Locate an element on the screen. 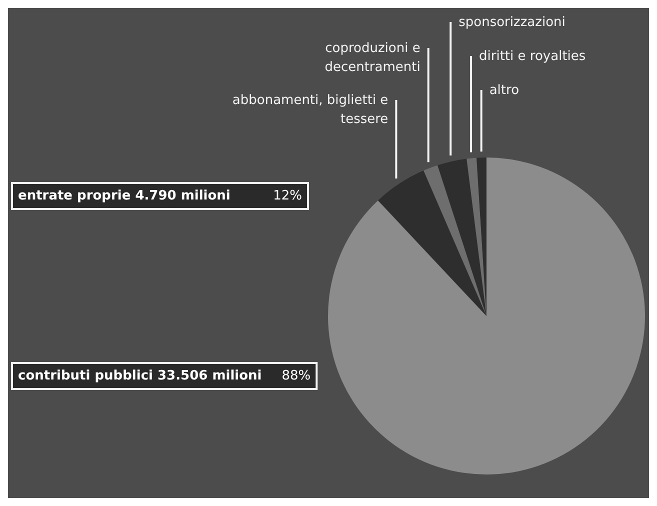 This screenshot has height=506, width=657. slice-label: coproduzioni e decentramenti is located at coordinates (372, 57).